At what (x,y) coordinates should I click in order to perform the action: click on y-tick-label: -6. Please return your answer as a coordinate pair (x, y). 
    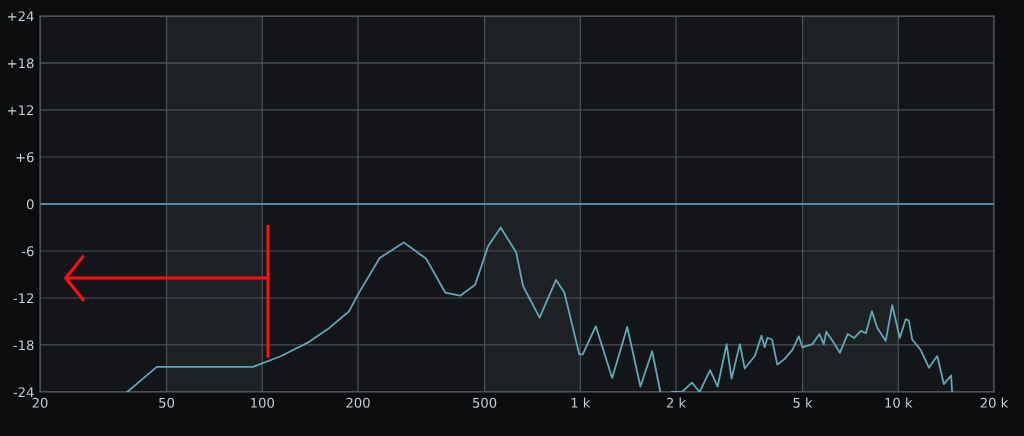
    Looking at the image, I should click on (27, 251).